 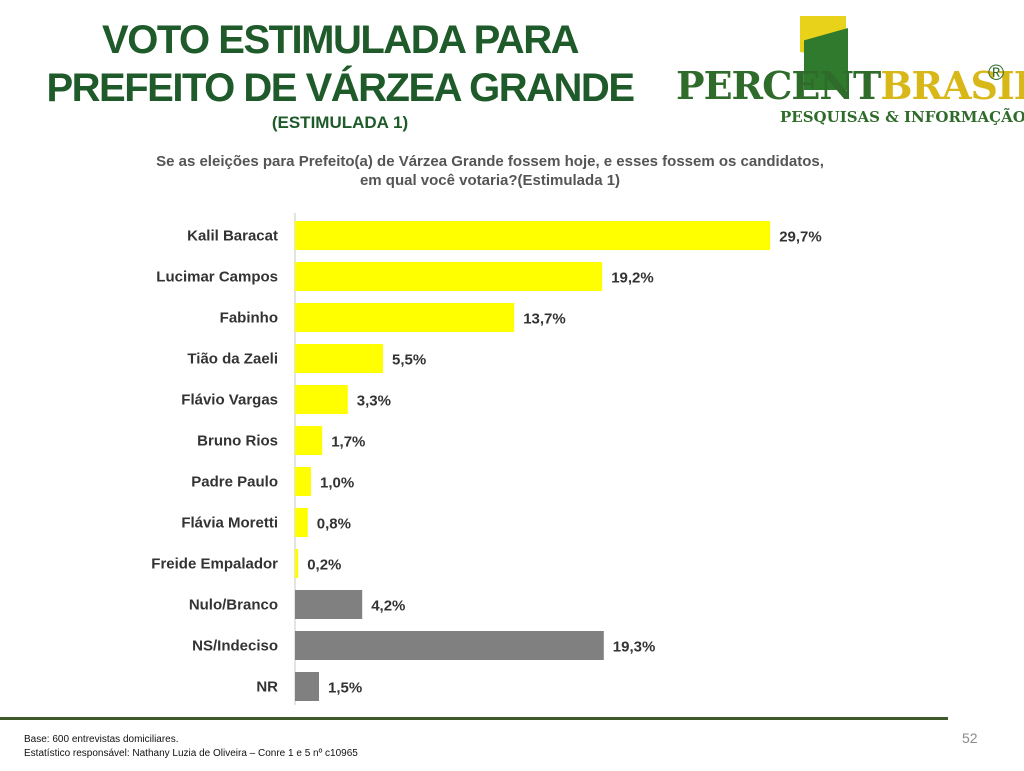 What do you see at coordinates (340, 88) in the screenshot?
I see `page-title-line2: PREFEITO DE VÁRZEA GRANDE` at bounding box center [340, 88].